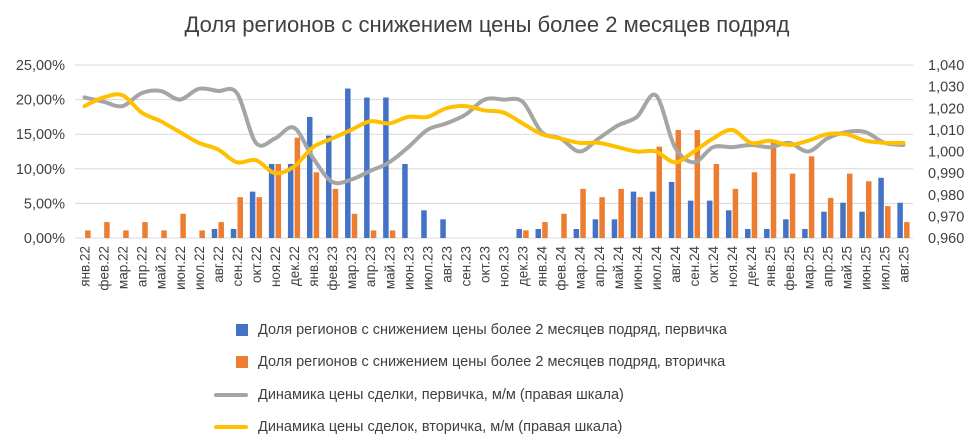 This screenshot has width=974, height=448. I want to click on right-axis-tick-label: 0,990, so click(946, 174).